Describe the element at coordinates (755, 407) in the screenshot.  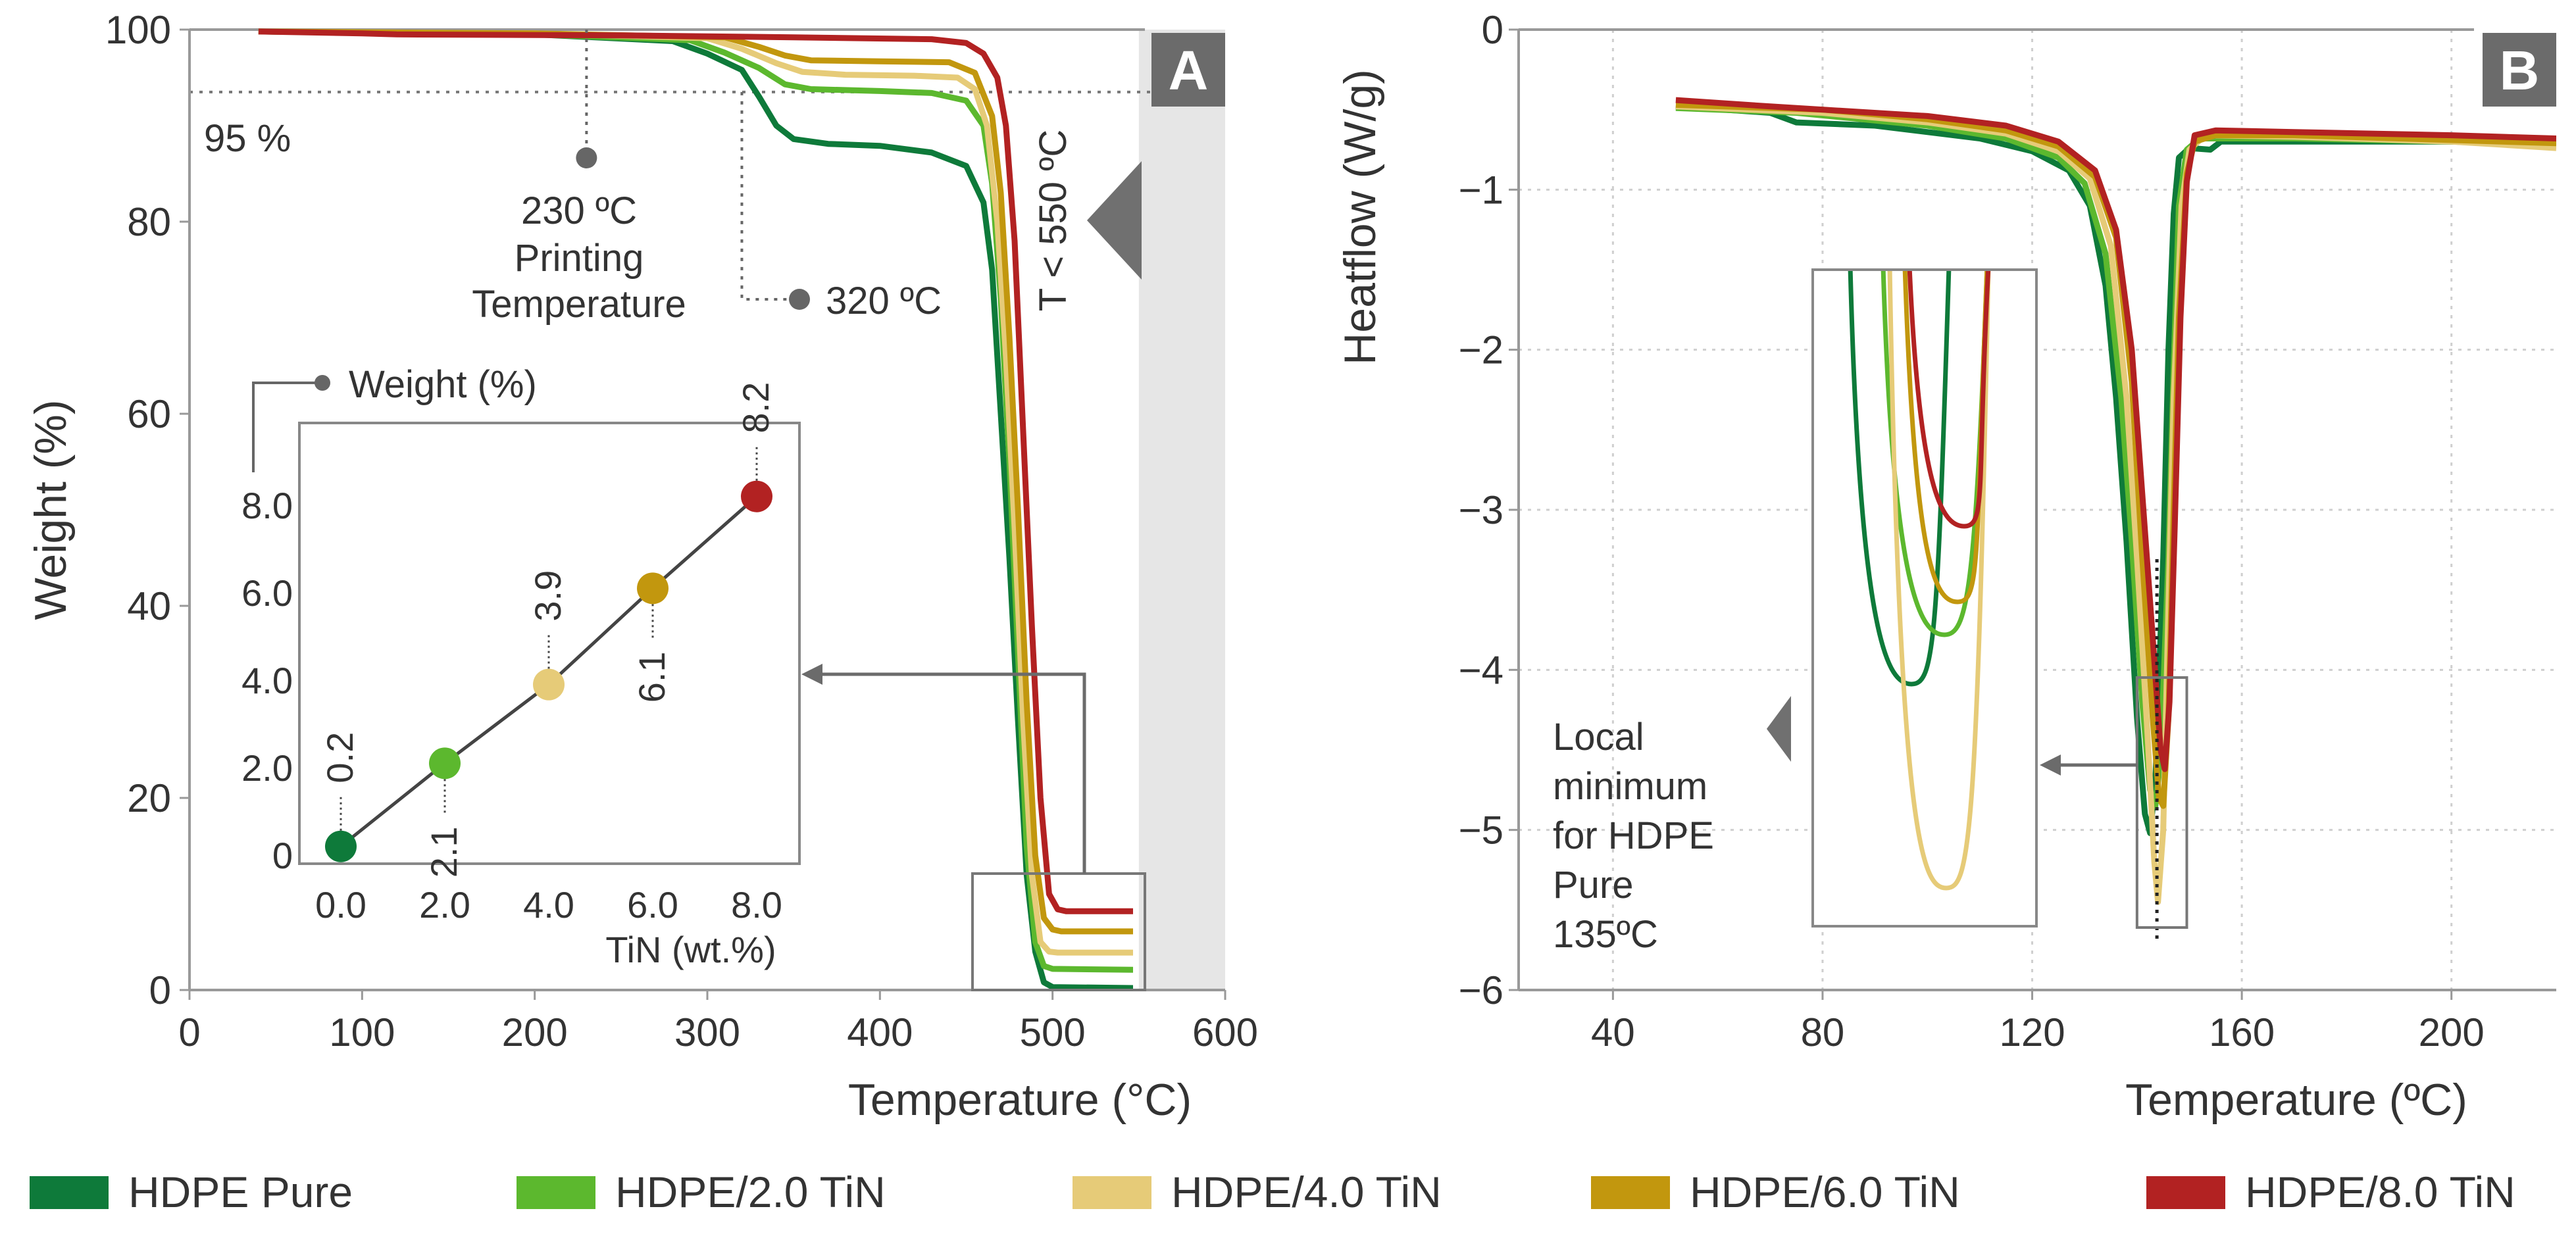
I see `inset-point-label-4: 8.2` at that location.